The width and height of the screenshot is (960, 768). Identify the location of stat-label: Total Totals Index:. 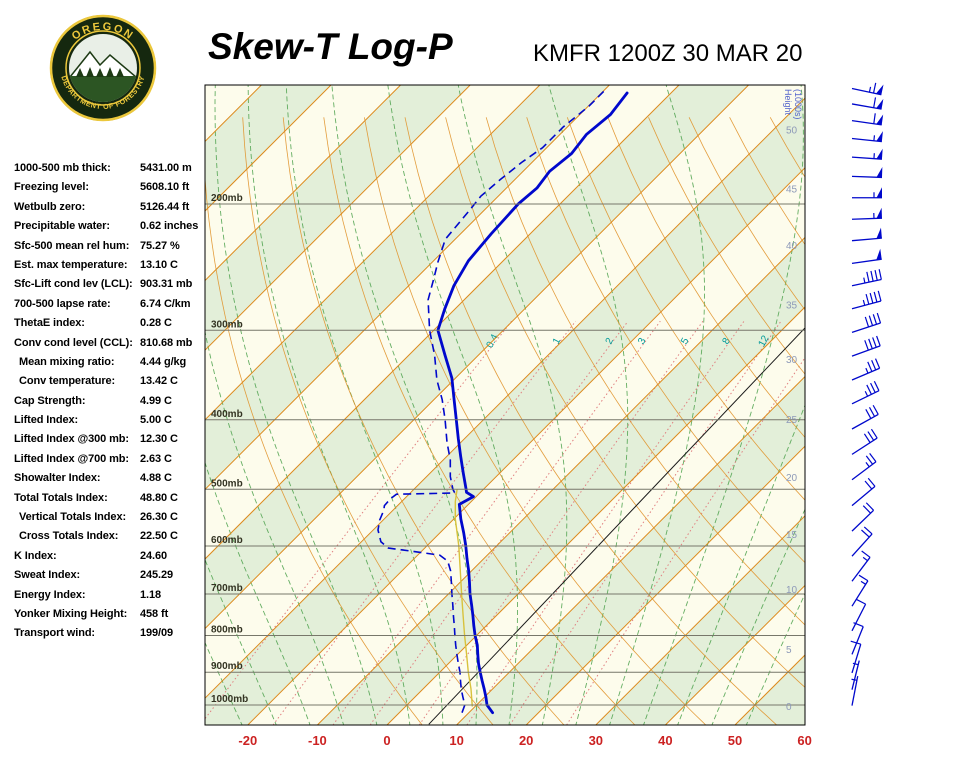
(61, 497).